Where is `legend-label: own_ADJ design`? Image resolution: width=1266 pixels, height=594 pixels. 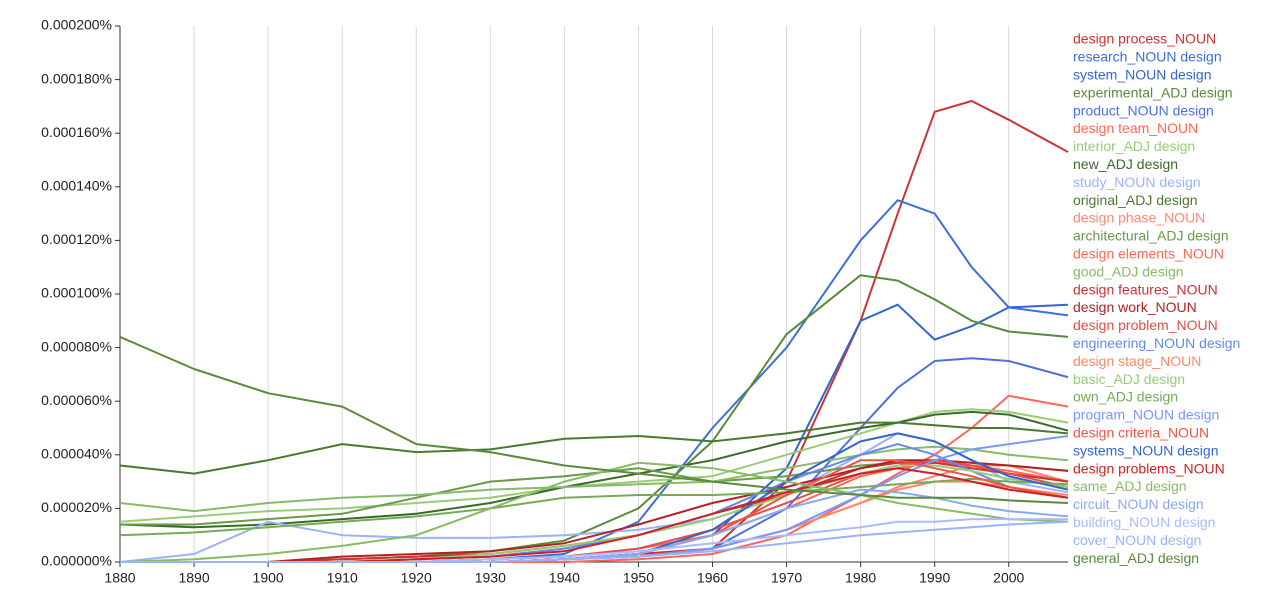
legend-label: own_ADJ design is located at coordinates (1125, 397).